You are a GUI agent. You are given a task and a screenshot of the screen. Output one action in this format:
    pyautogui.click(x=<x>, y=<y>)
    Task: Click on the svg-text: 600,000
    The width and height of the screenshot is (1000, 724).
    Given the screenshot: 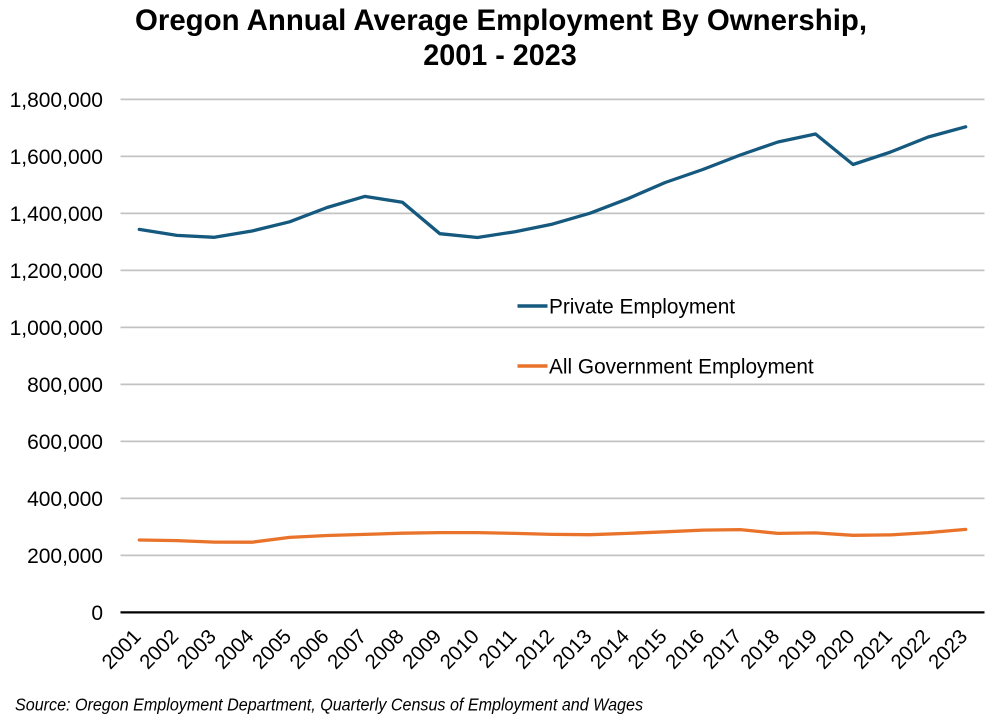 What is the action you would take?
    pyautogui.click(x=65, y=442)
    